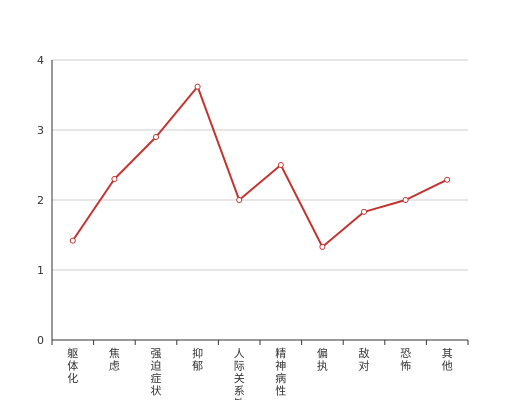 The width and height of the screenshot is (520, 404). What do you see at coordinates (322, 359) in the screenshot?
I see `x-tick-label: 偏执` at bounding box center [322, 359].